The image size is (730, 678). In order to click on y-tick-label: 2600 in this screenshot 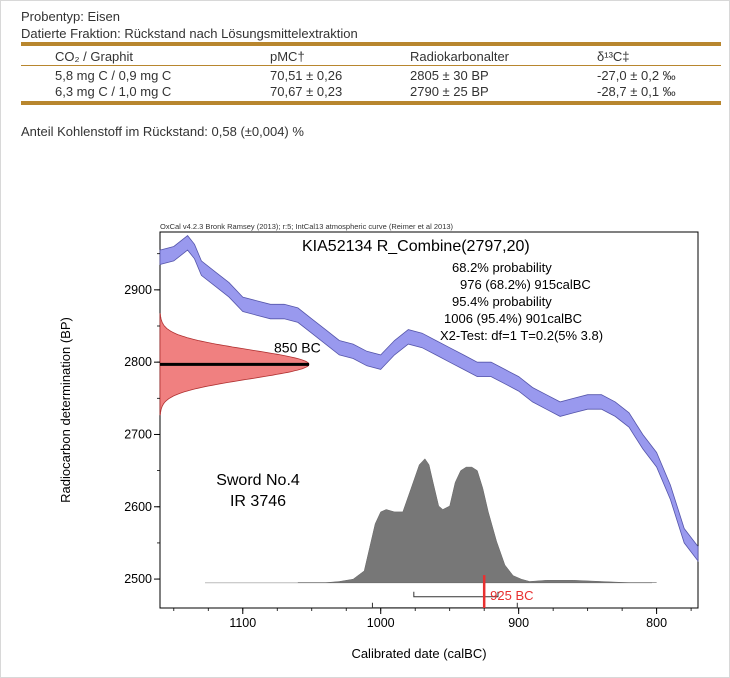, I will do `click(138, 507)`.